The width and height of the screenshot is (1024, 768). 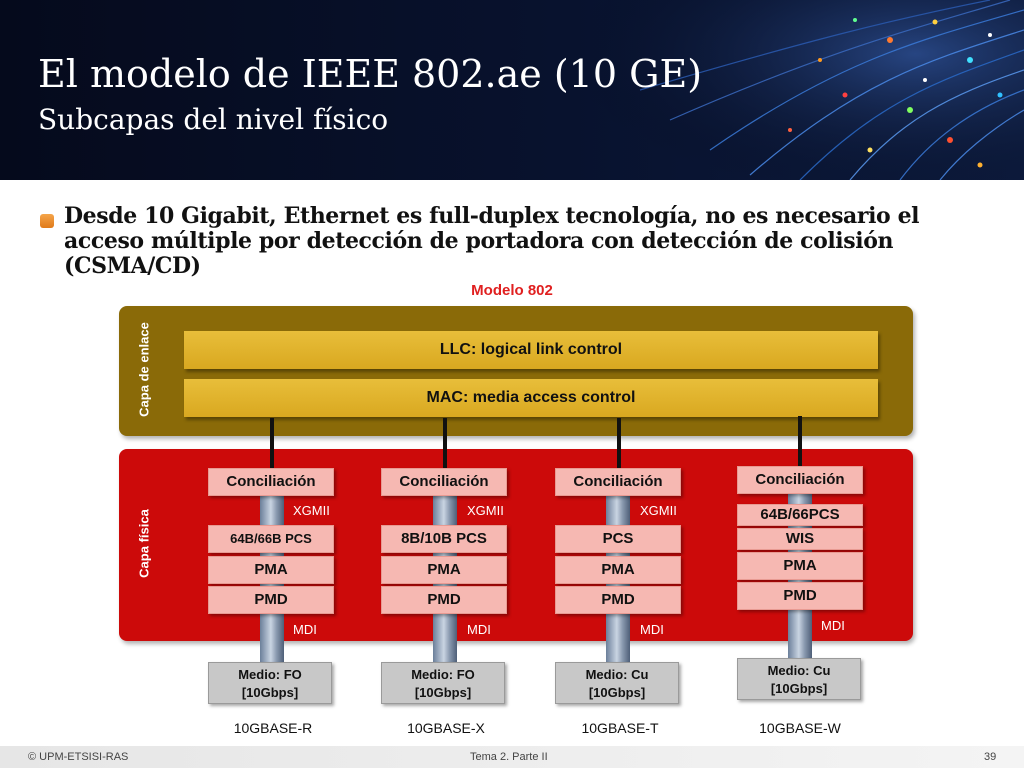 What do you see at coordinates (512, 290) in the screenshot?
I see `diagram-title: Modelo 802` at bounding box center [512, 290].